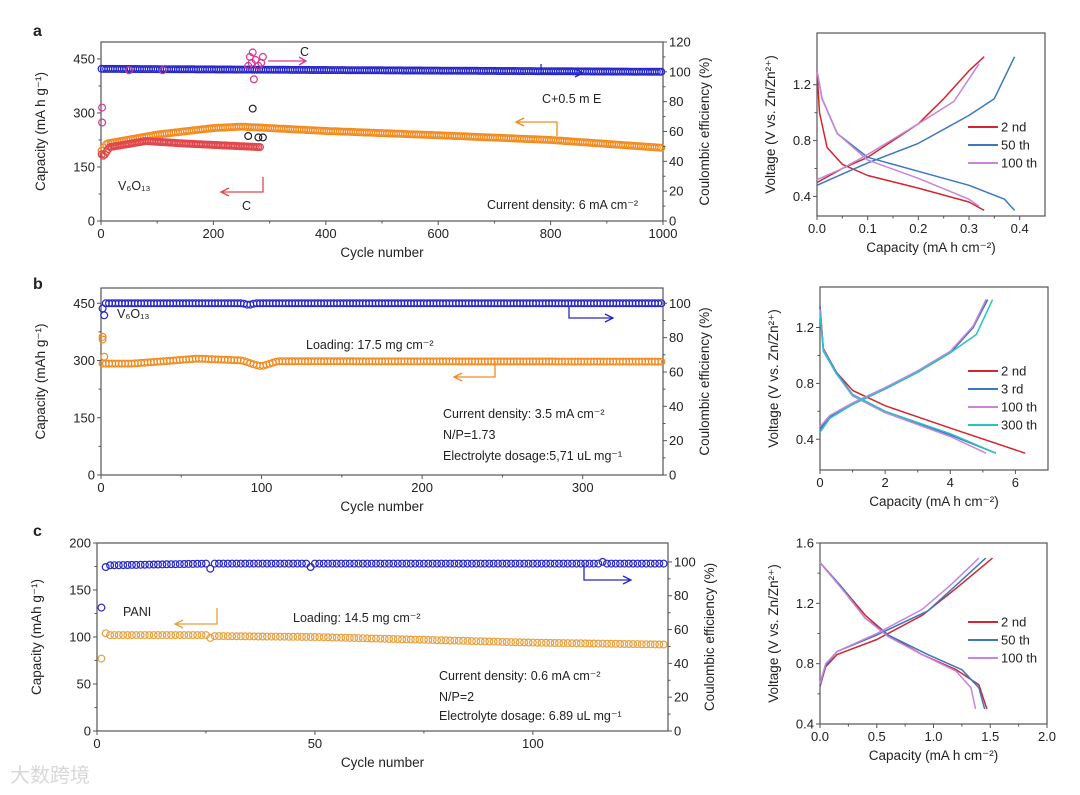  What do you see at coordinates (241, 187) in the screenshot?
I see `red-arrow-left-icon` at bounding box center [241, 187].